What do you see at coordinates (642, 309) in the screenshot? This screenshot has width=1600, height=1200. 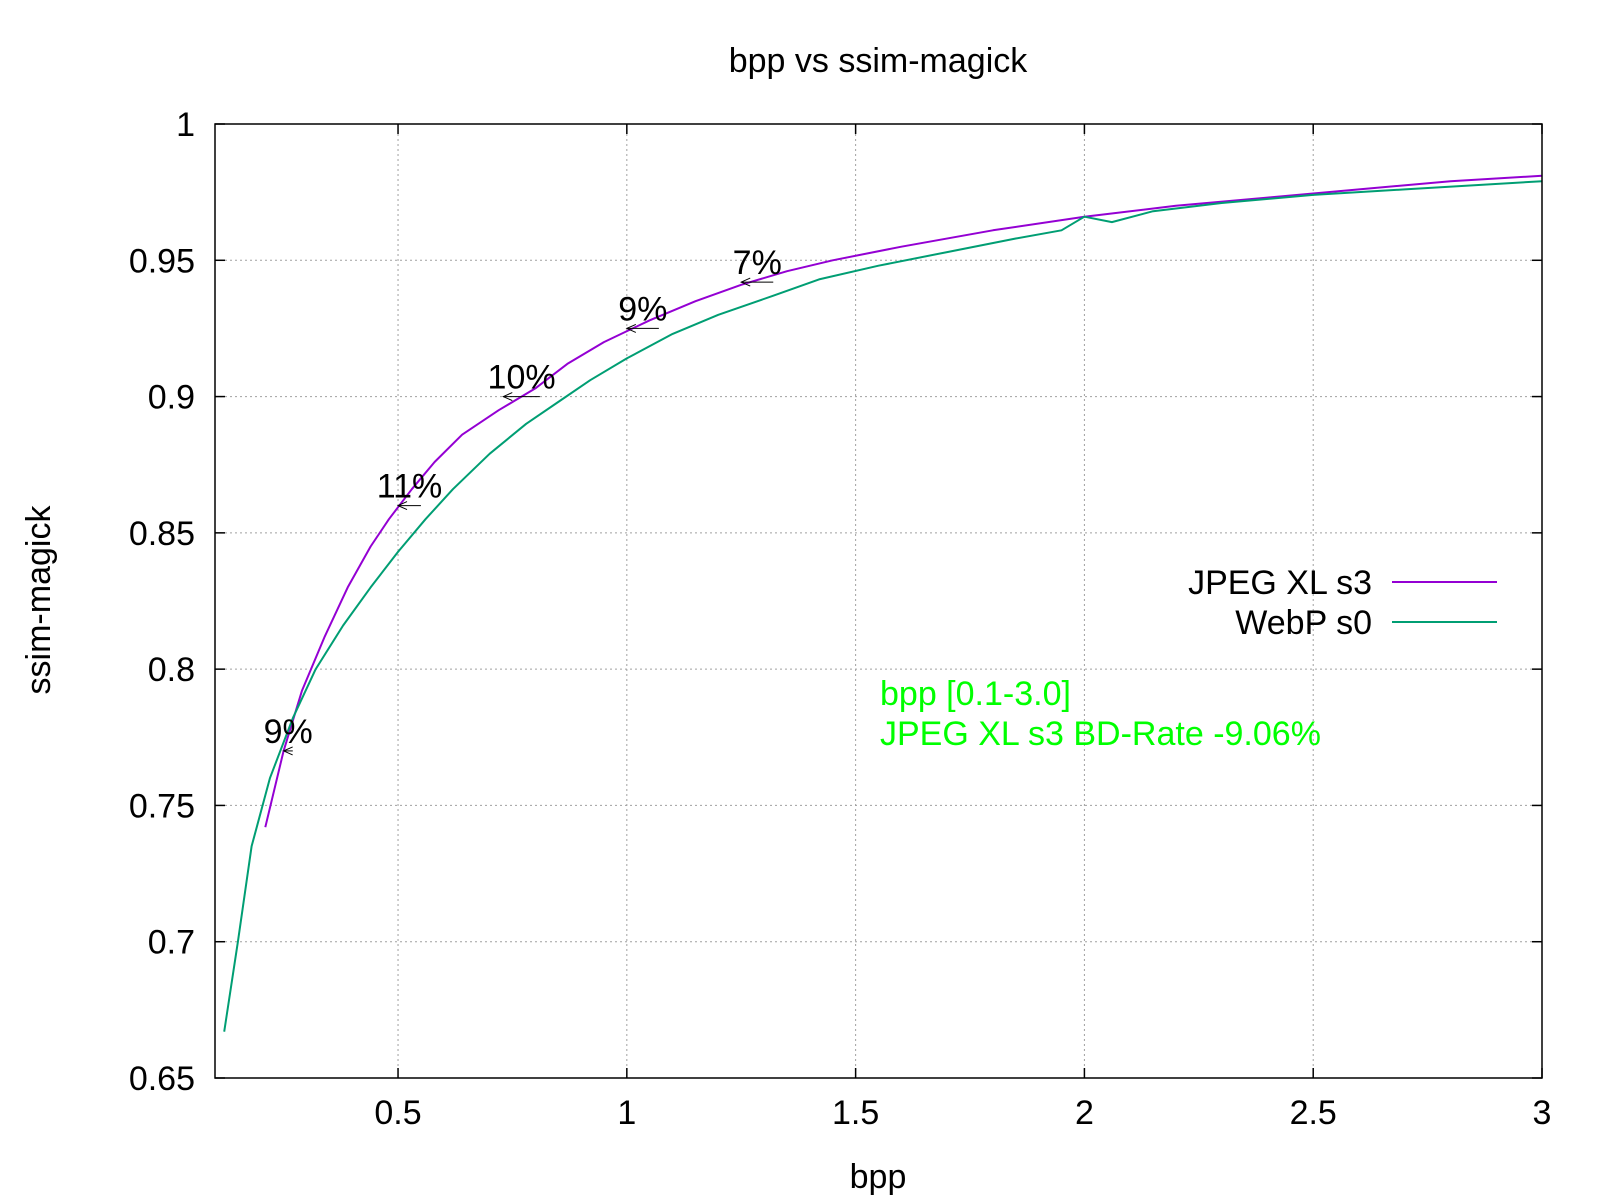 I see `gain-label-3: 9%` at bounding box center [642, 309].